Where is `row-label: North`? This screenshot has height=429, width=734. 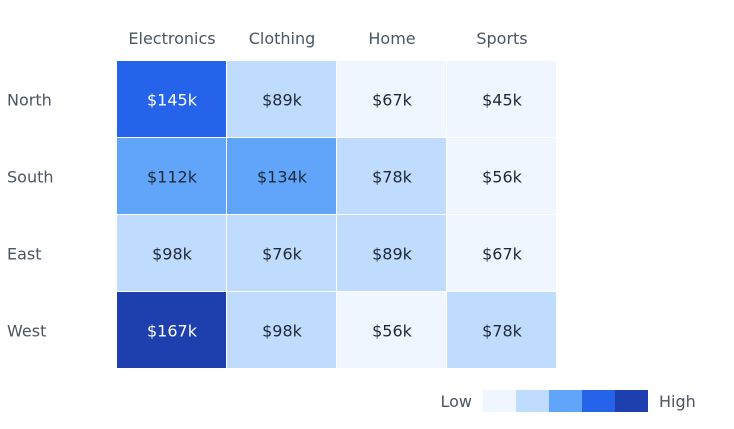
row-label: North is located at coordinates (29, 100).